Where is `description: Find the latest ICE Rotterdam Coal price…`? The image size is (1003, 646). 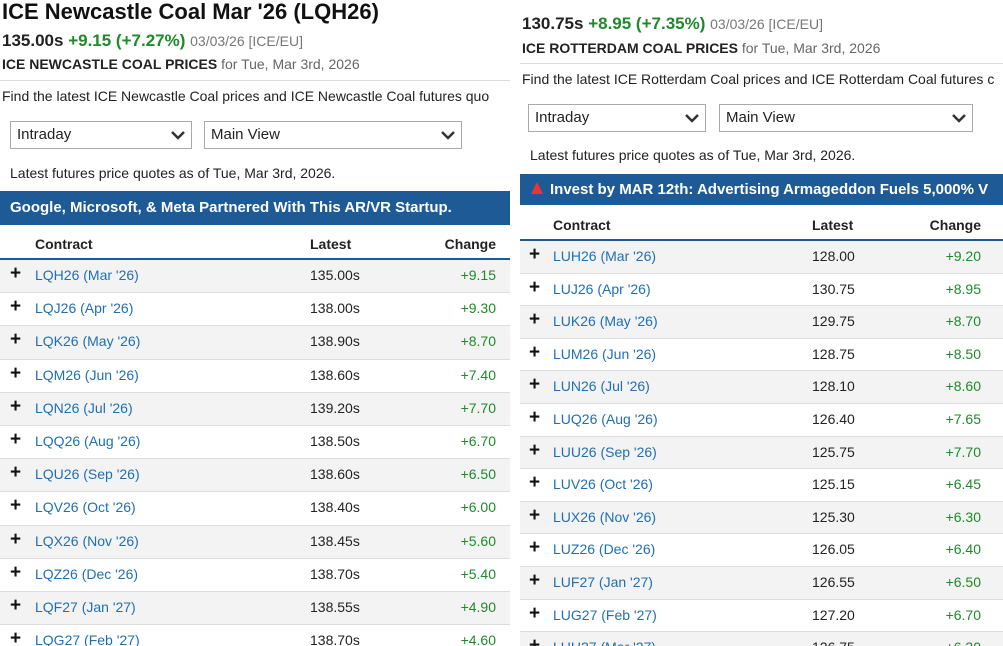
description: Find the latest ICE Rotterdam Coal price… is located at coordinates (758, 79).